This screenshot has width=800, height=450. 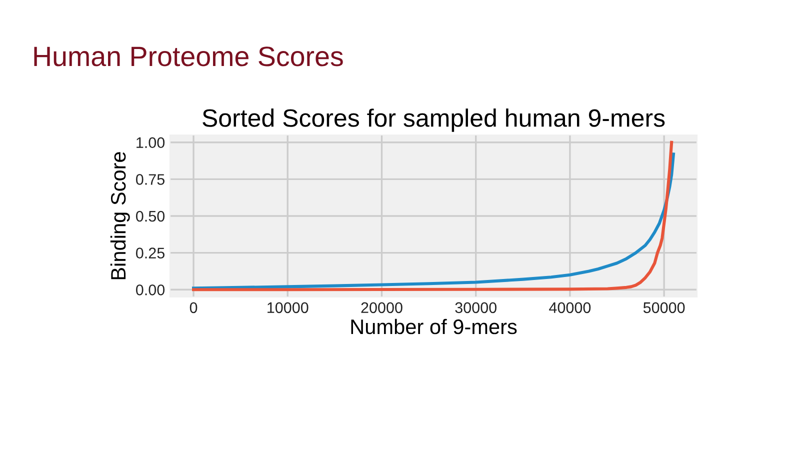 I want to click on chart-subtitle: Sorted Scores for sampled human 9-mers, so click(x=433, y=120).